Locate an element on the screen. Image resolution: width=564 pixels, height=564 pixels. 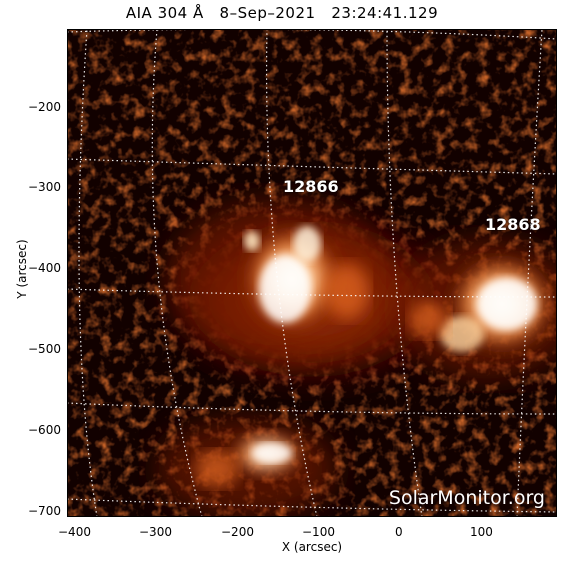
plot-title: AIA 304 Å 8–Sep–2021 23:24:41.129 is located at coordinates (282, 13).